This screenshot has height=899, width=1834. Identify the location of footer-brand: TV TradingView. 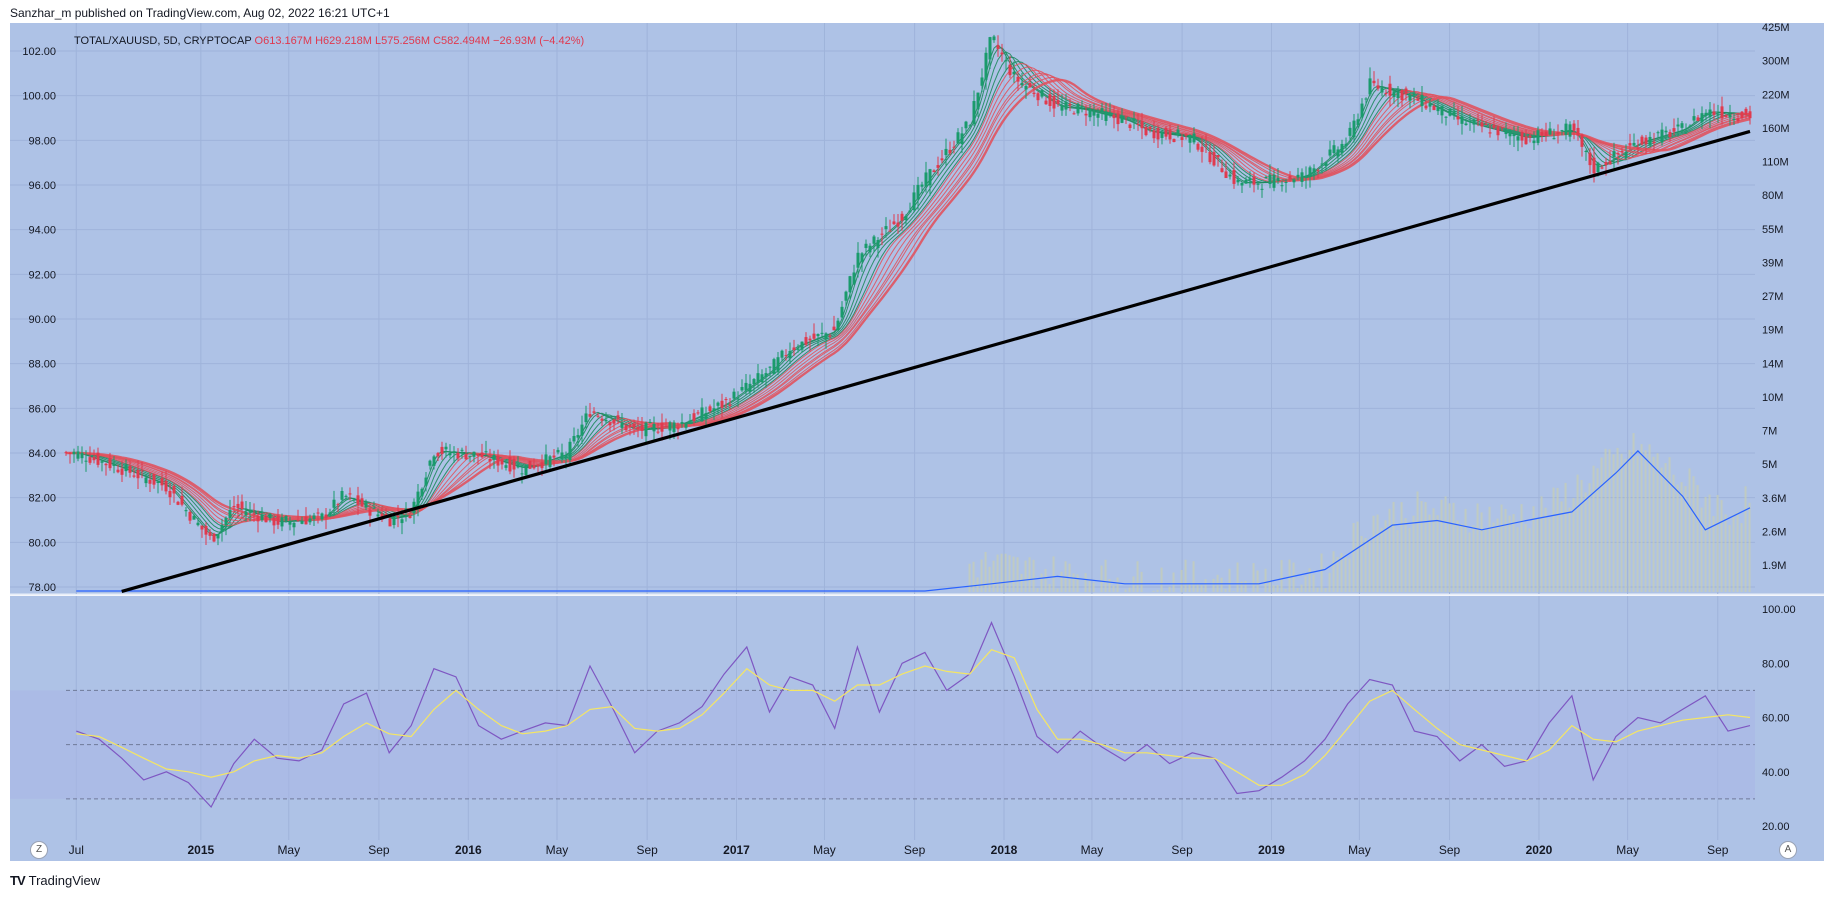
(55, 880).